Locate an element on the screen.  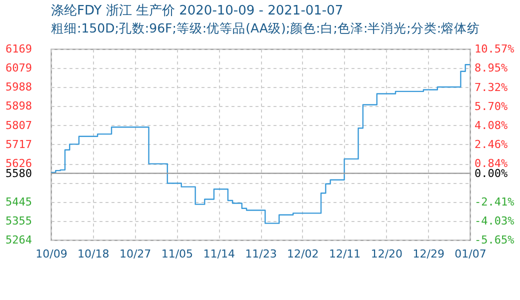
x-tick-label: 10/18 is located at coordinates (94, 254).